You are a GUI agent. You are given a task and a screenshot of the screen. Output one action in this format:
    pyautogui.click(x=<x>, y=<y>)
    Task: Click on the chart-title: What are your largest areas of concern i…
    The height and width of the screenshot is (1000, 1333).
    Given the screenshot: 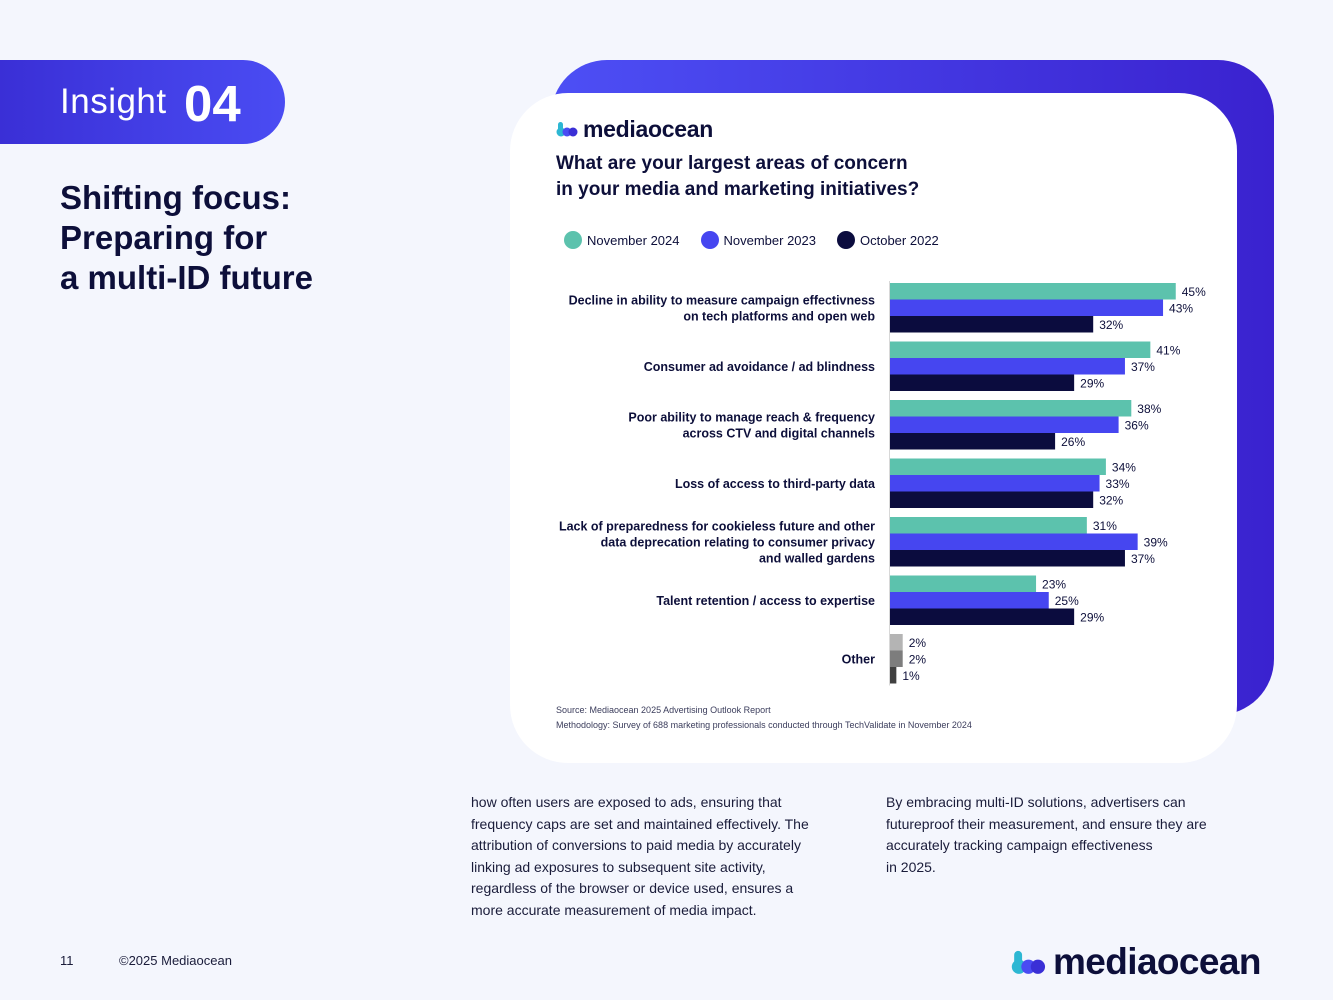 What is the action you would take?
    pyautogui.click(x=796, y=177)
    